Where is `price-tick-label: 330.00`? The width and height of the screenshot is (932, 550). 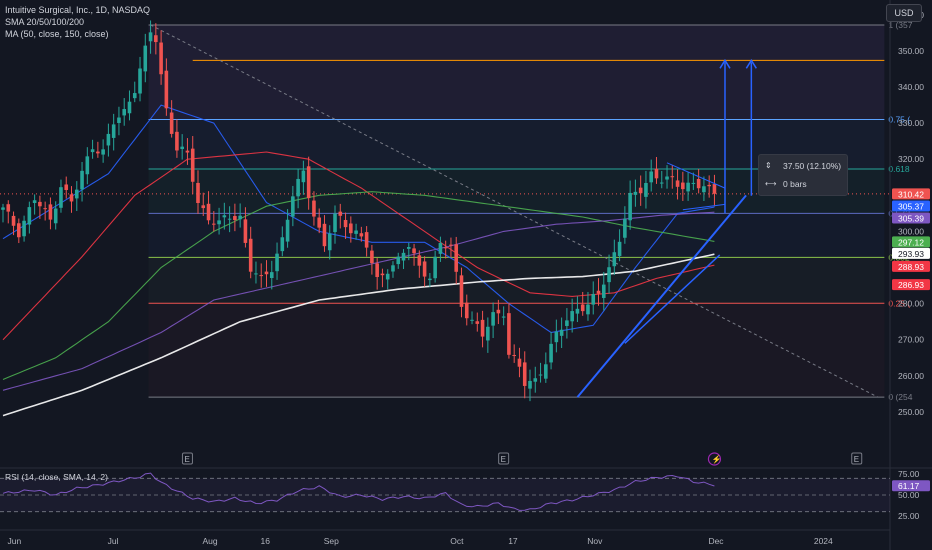 price-tick-label: 330.00 is located at coordinates (911, 123).